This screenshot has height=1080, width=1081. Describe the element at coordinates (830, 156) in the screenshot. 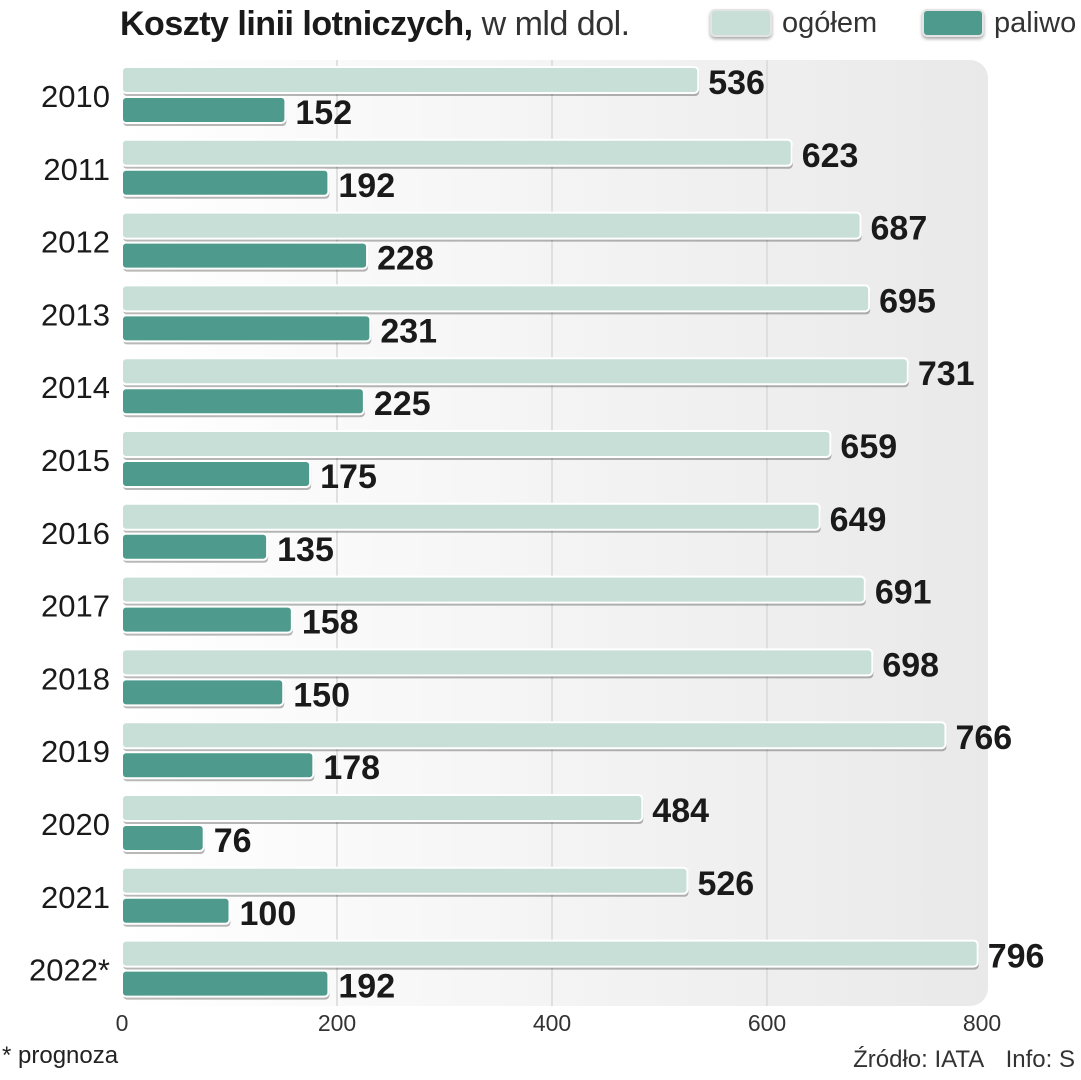

I see `value-label-total: 623` at that location.